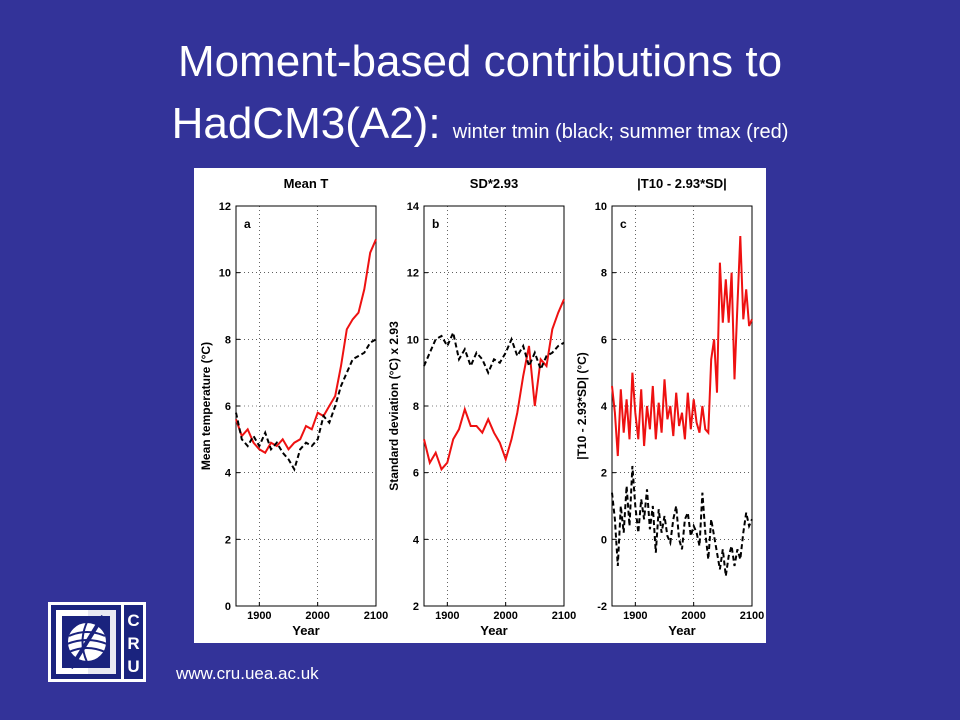 This screenshot has width=960, height=720. Describe the element at coordinates (623, 224) in the screenshot. I see `panel-letter: c` at that location.